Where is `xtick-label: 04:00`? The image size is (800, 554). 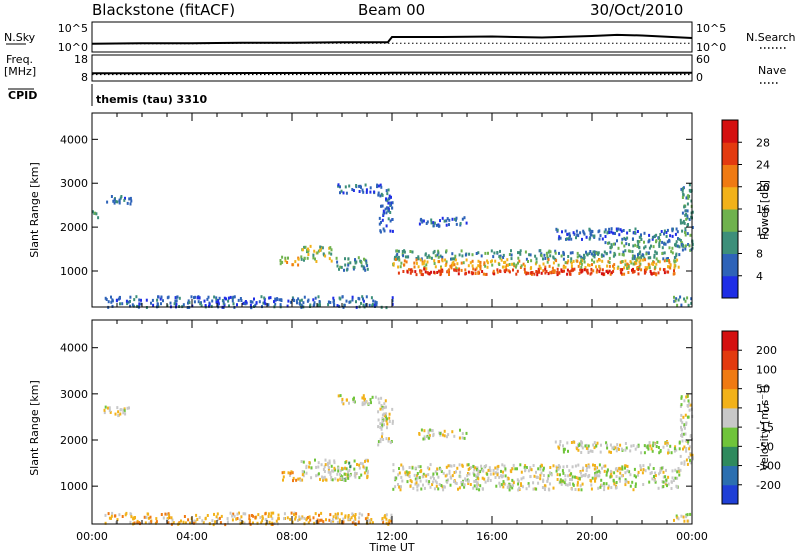 xtick-label: 04:00 is located at coordinates (192, 536).